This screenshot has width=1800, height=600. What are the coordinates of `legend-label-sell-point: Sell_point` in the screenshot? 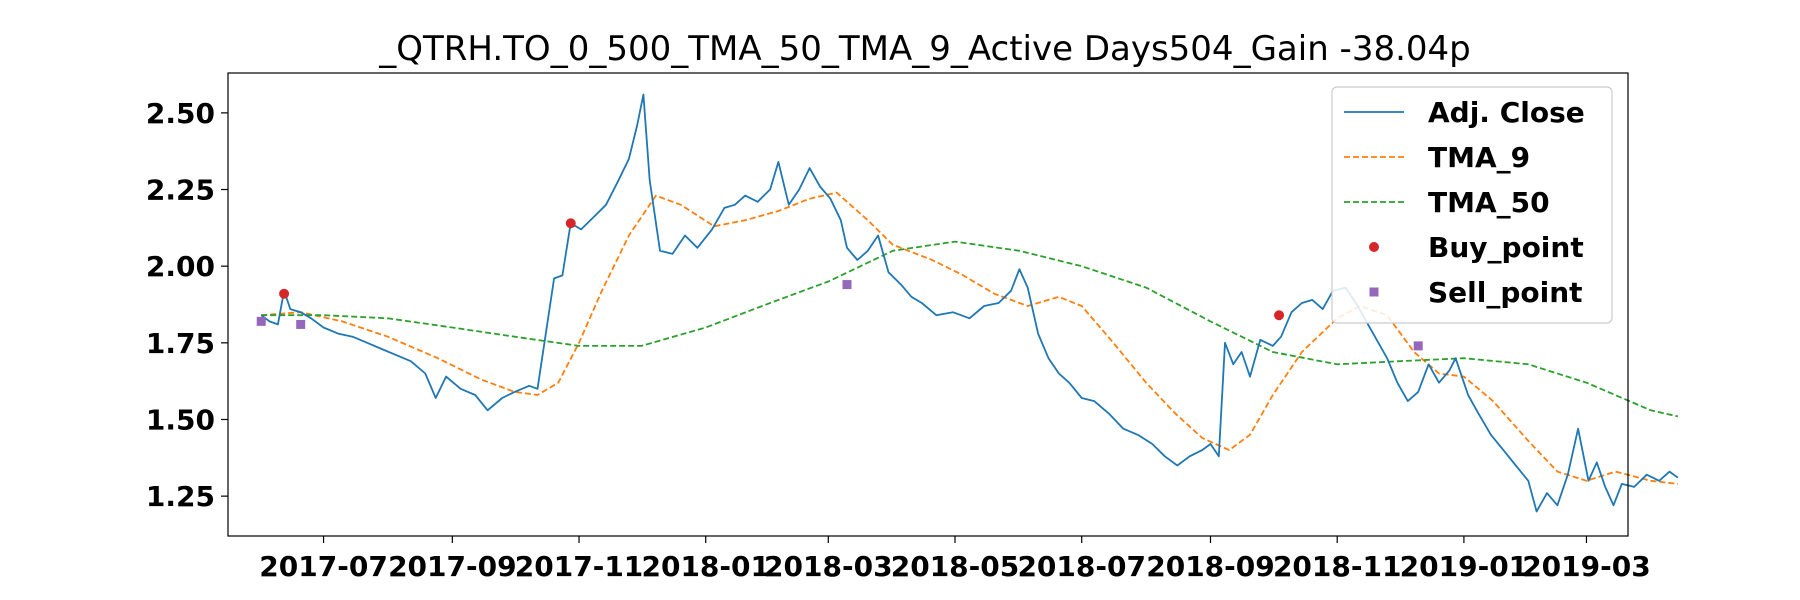 It's located at (1505, 292).